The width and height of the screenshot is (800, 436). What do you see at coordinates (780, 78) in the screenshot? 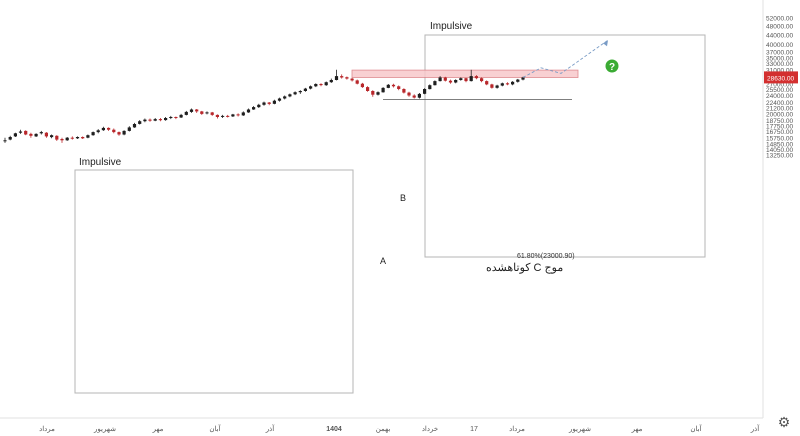
I see `current-price-label: 28630.00` at bounding box center [780, 78].